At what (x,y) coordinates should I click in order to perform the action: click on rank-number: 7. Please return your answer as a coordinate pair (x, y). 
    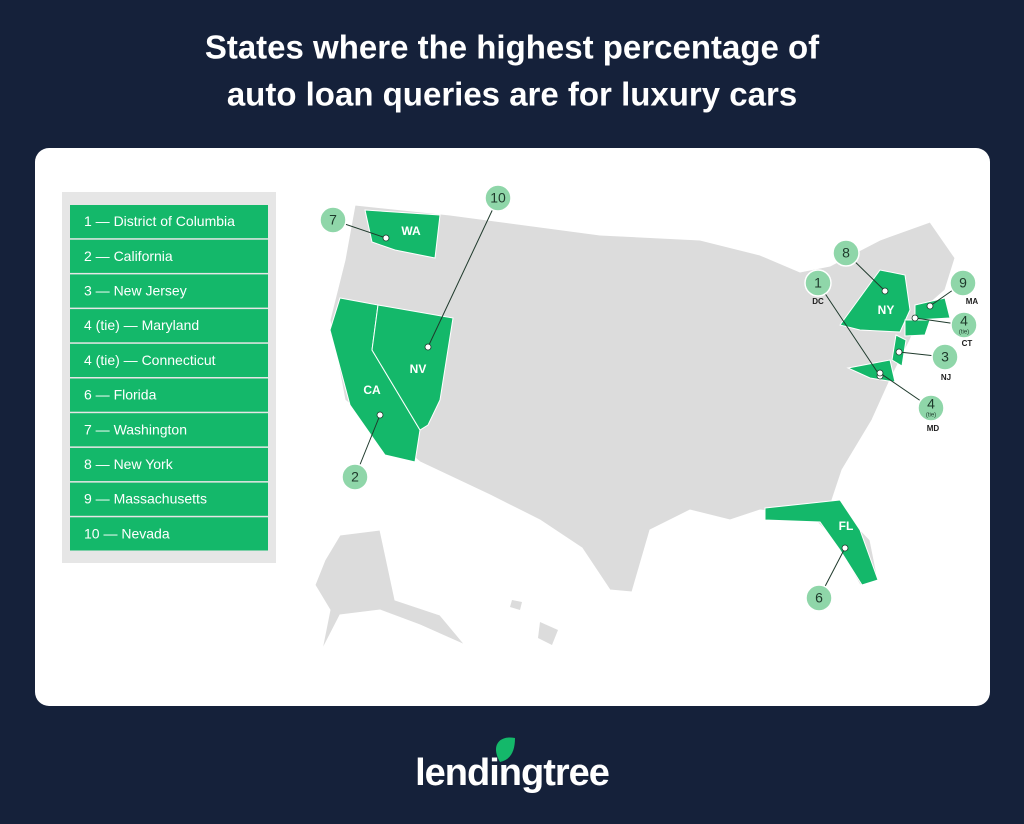
    Looking at the image, I should click on (333, 220).